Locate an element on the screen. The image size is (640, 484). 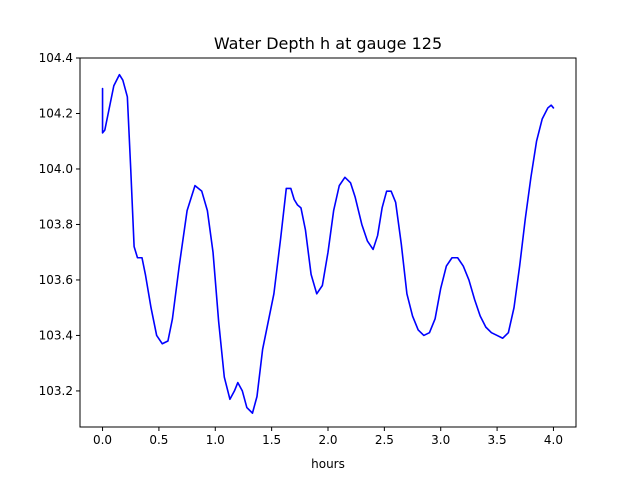
x-tick-label: 1.0 is located at coordinates (215, 440).